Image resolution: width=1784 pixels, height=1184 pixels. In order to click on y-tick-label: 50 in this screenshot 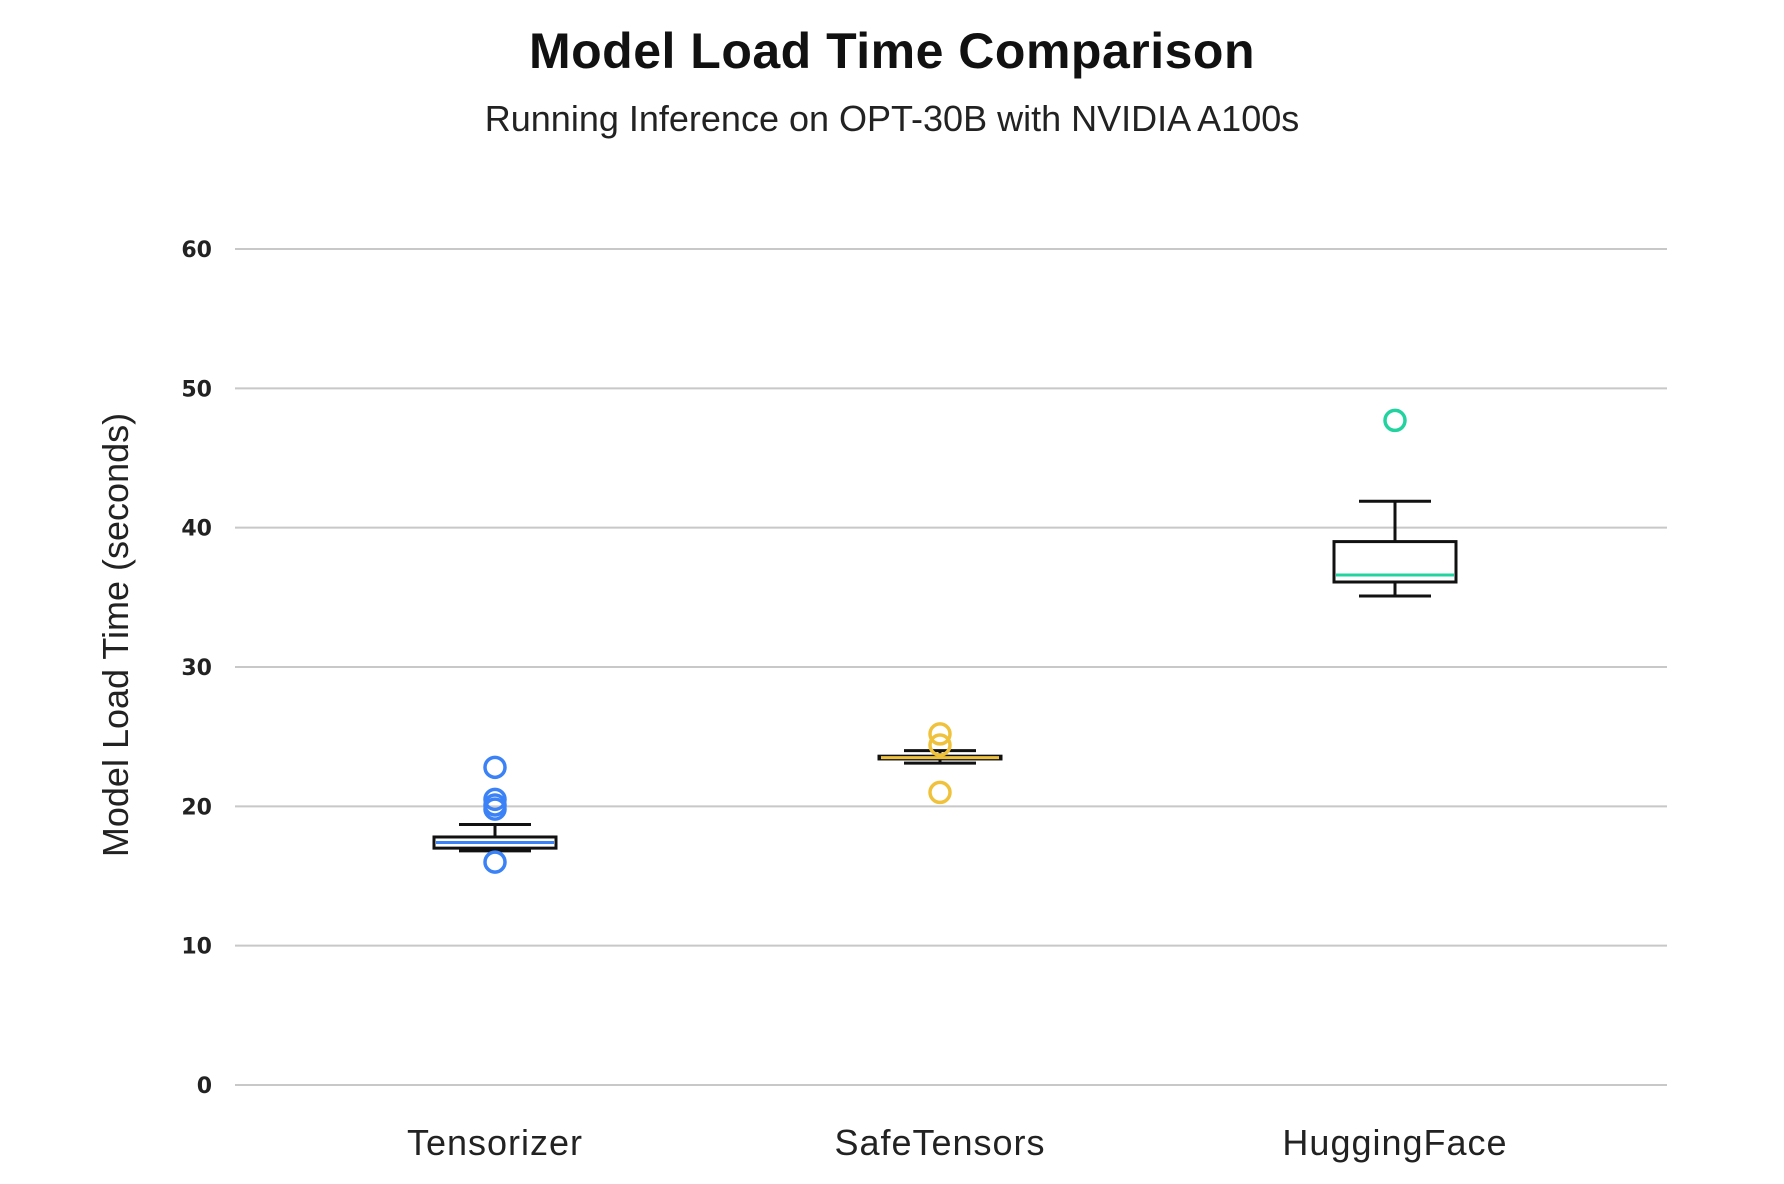, I will do `click(196, 389)`.